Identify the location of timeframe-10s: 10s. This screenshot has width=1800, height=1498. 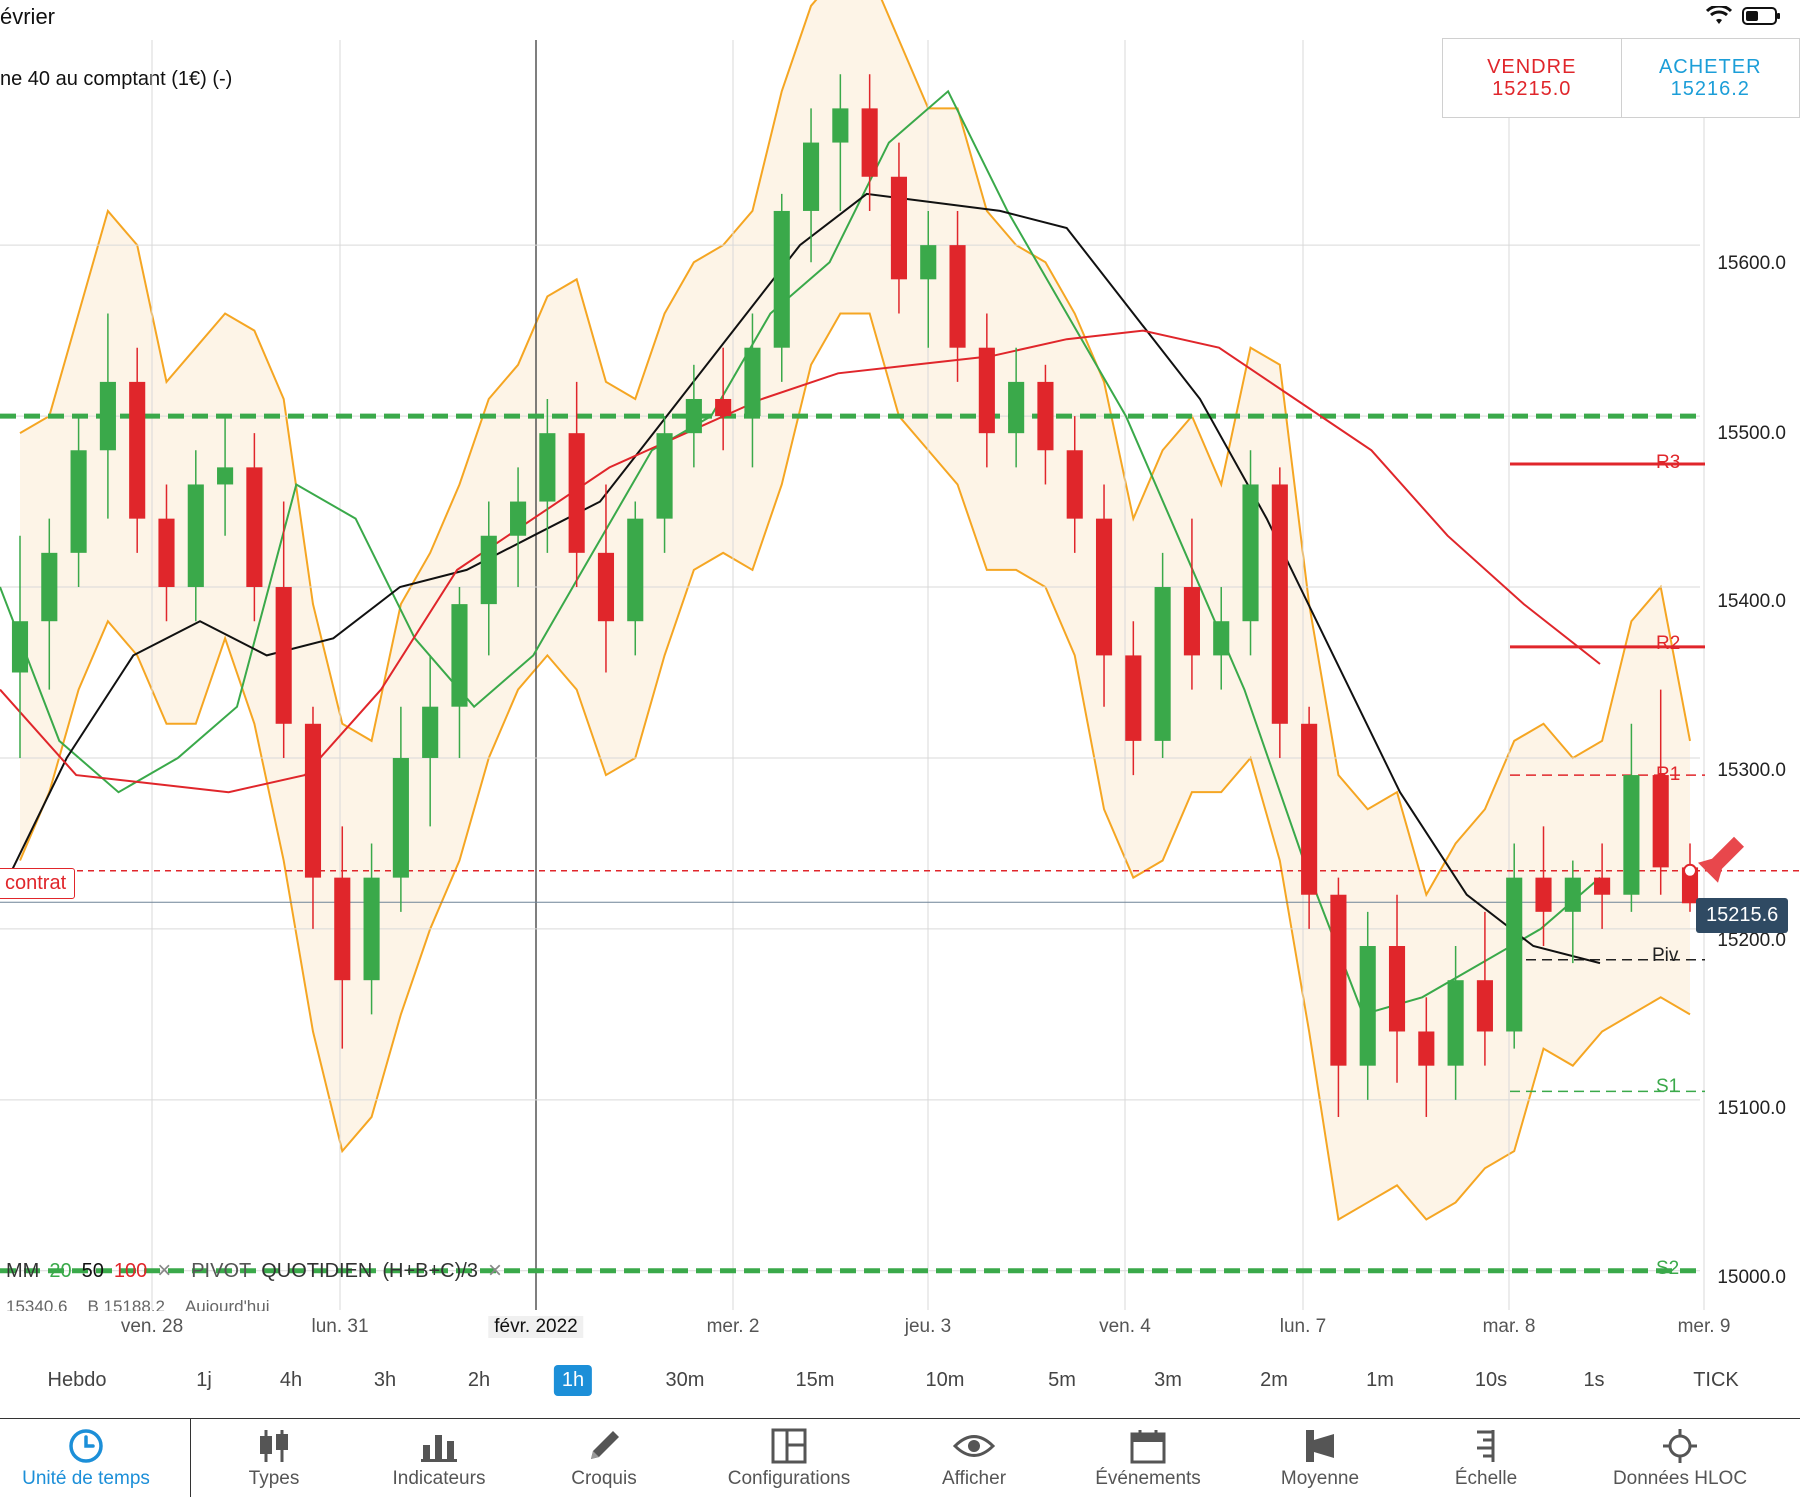
(1491, 1380).